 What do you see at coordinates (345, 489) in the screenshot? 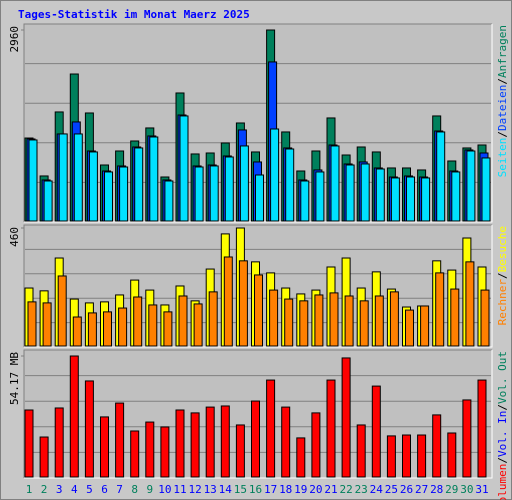
I see `x-tick-label: 22` at bounding box center [345, 489].